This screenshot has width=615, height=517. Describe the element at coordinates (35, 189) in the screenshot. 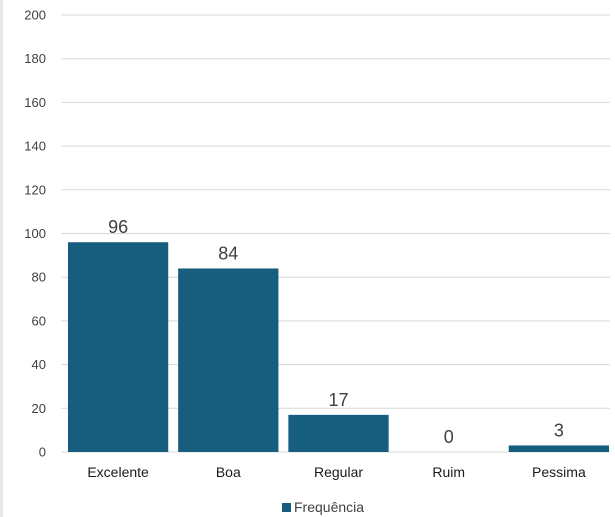

I see `y-tick-label: 120` at that location.